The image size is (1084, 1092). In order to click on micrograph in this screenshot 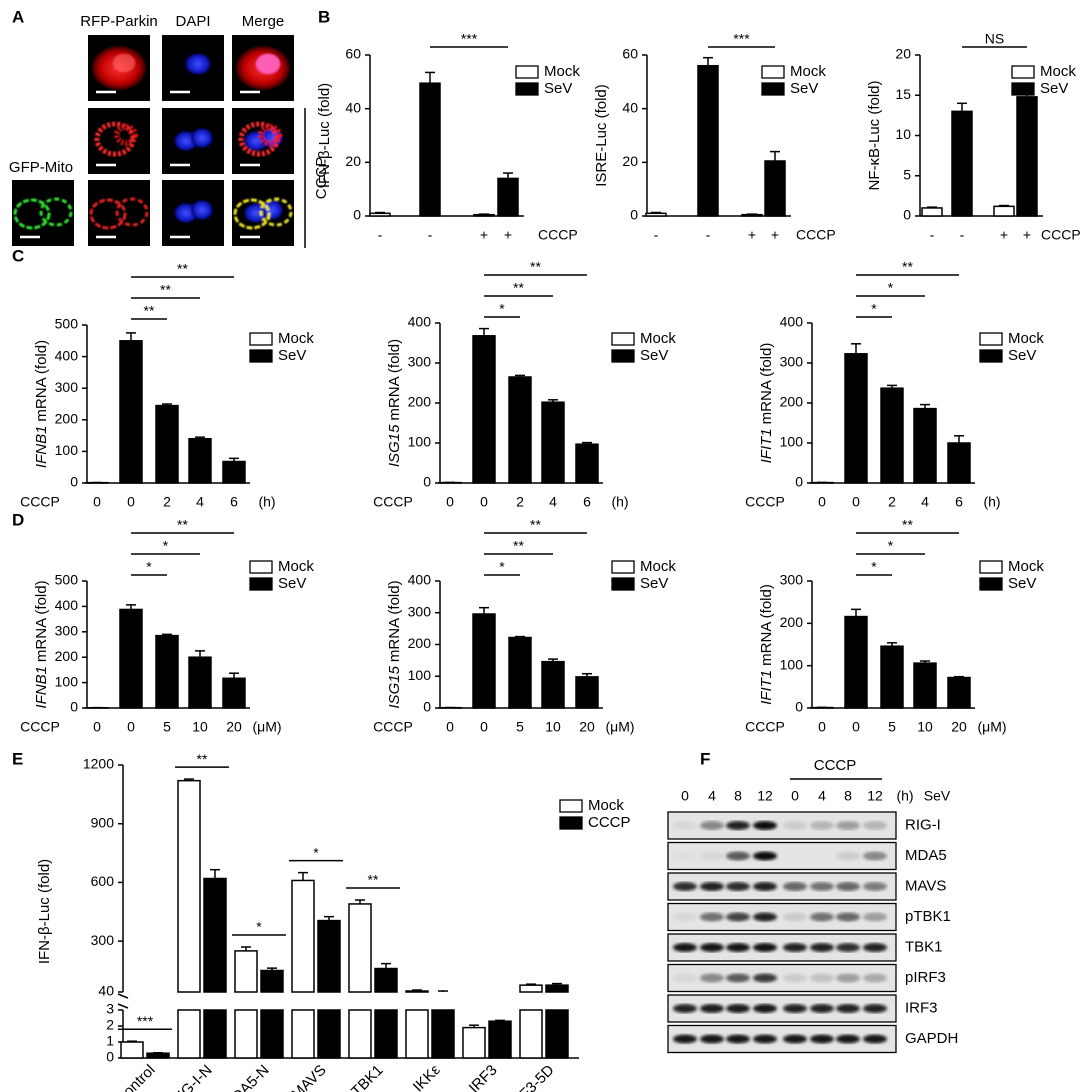, I will do `click(43, 213)`.